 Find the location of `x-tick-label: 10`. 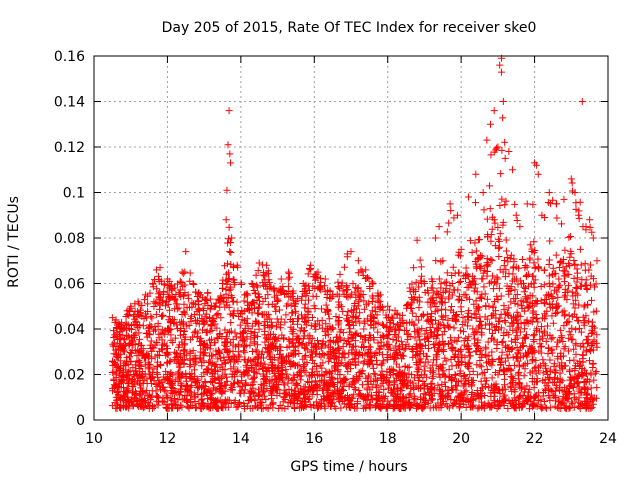

x-tick-label: 10 is located at coordinates (94, 439).